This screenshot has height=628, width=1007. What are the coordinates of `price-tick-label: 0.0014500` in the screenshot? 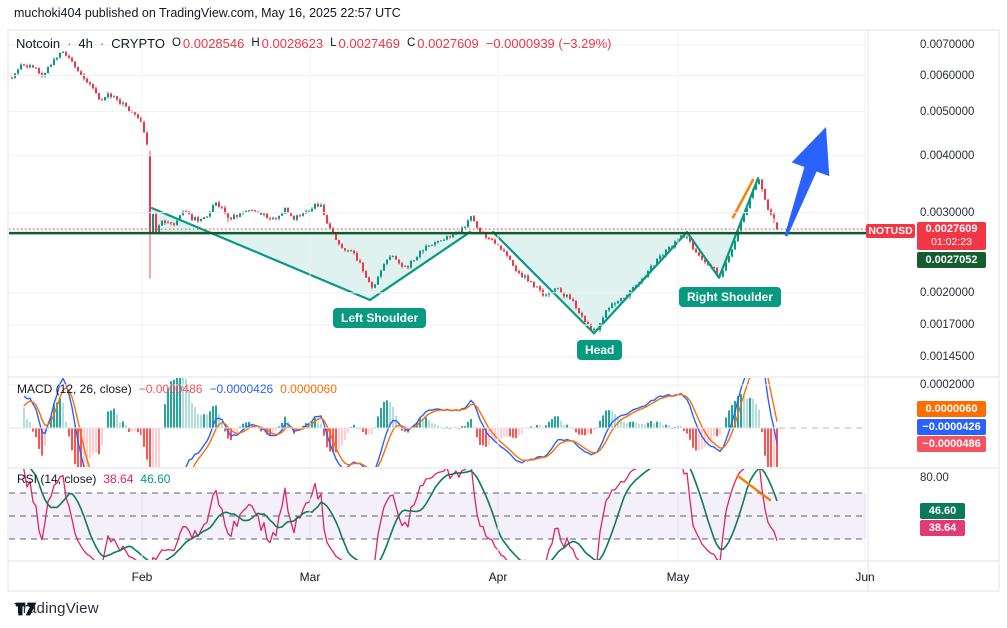 It's located at (947, 356).